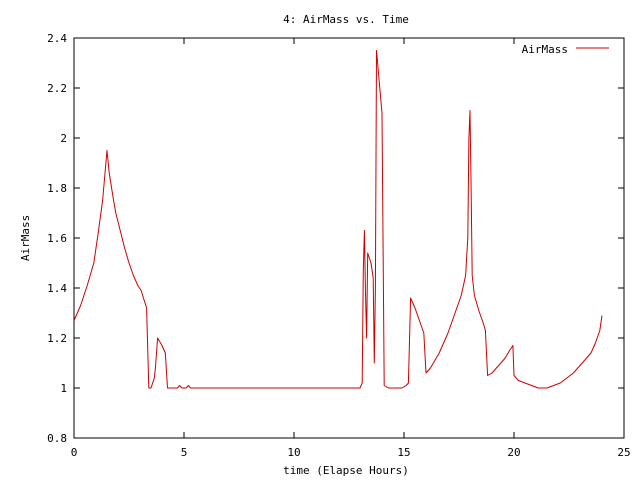 This screenshot has height=485, width=640. What do you see at coordinates (25, 238) in the screenshot?
I see `y-axis-label: AirMass` at bounding box center [25, 238].